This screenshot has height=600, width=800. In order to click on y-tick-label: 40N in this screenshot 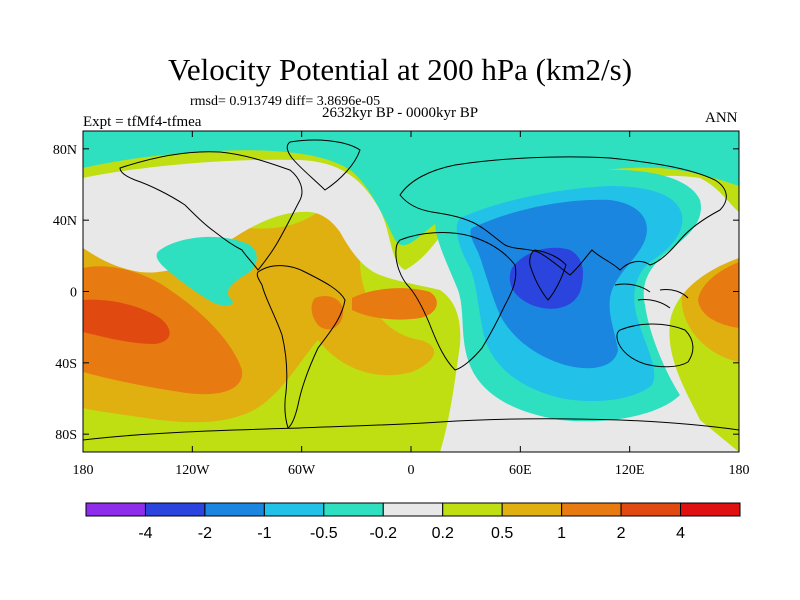, I will do `click(65, 221)`.